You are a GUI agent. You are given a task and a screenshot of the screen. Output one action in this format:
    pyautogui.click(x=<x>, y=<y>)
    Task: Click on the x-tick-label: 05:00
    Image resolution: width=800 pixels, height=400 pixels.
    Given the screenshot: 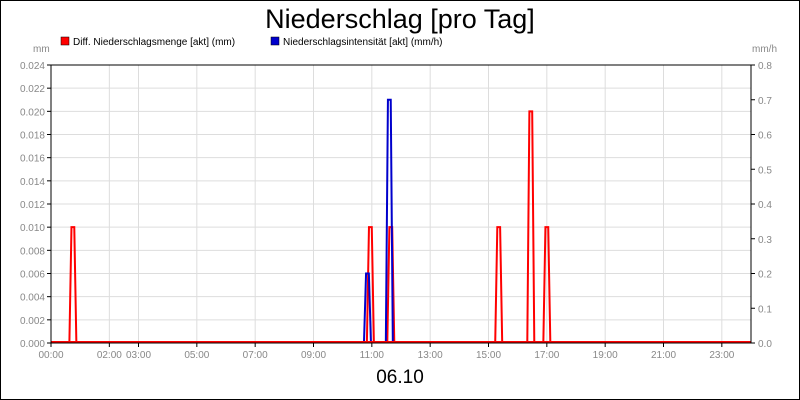 What is the action you would take?
    pyautogui.click(x=196, y=355)
    